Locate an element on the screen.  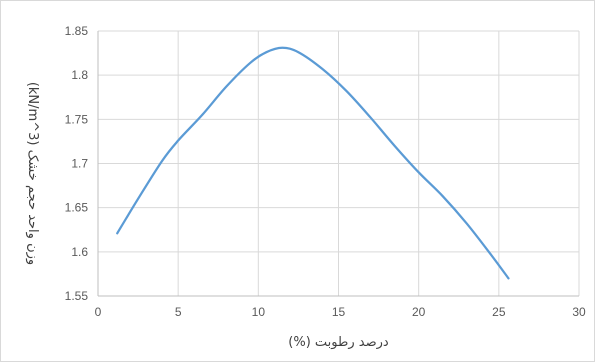
x-tick-label: 25 is located at coordinates (499, 312).